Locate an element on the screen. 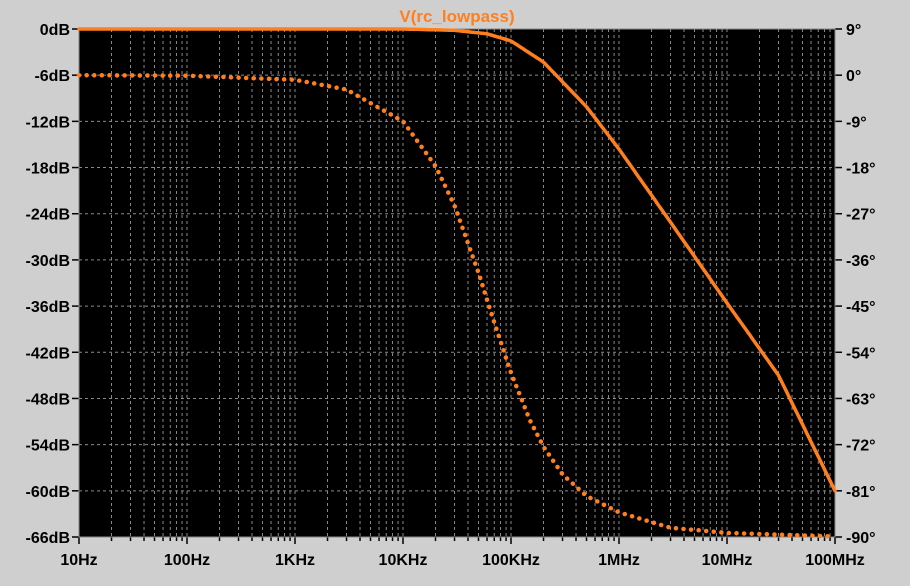 The height and width of the screenshot is (586, 910). y-left-tick-label: -30dB is located at coordinates (48, 261).